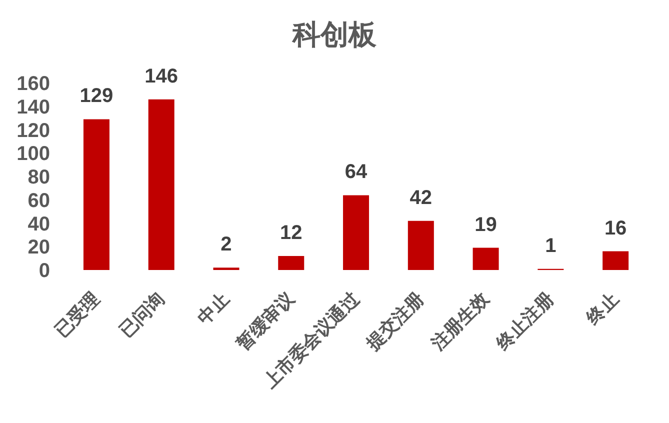  Describe the element at coordinates (550, 245) in the screenshot. I see `data-label: 1` at that location.